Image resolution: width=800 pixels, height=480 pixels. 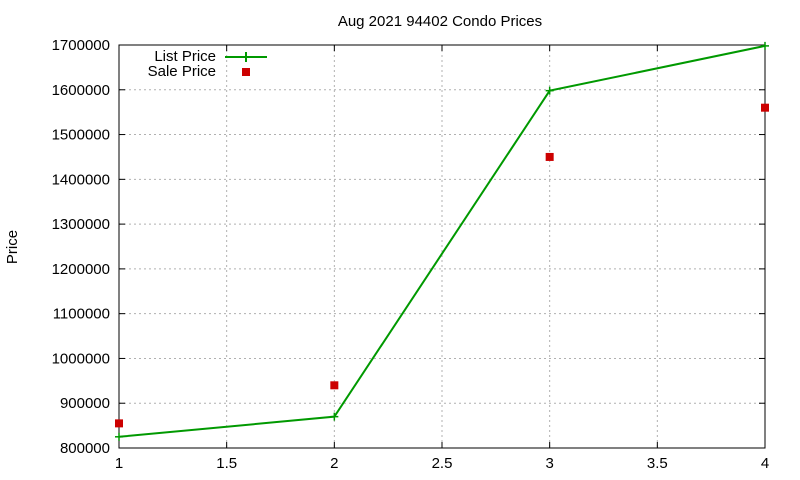 I want to click on x-tick-label: 2.5, so click(x=442, y=463).